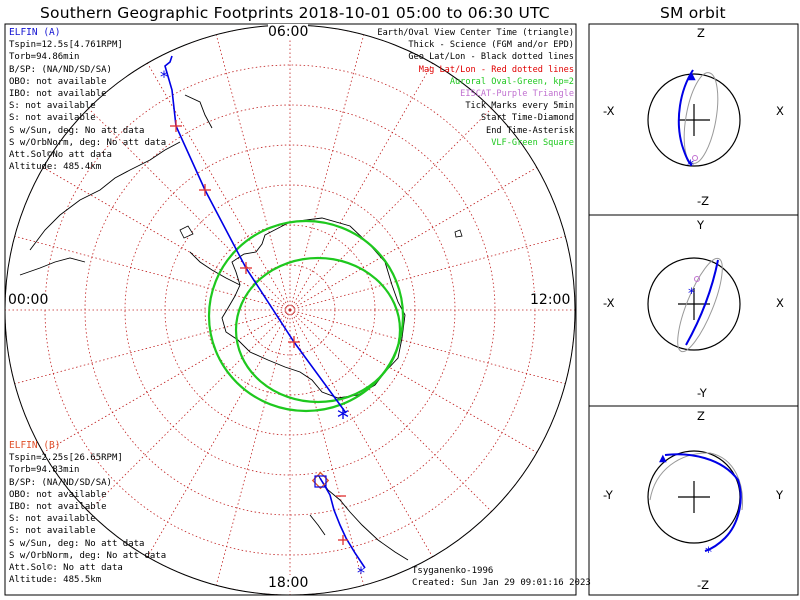 Image resolution: width=800 pixels, height=600 pixels. I want to click on elfin-b-line: S w/OrbNorm, deg: No att data, so click(88, 555).